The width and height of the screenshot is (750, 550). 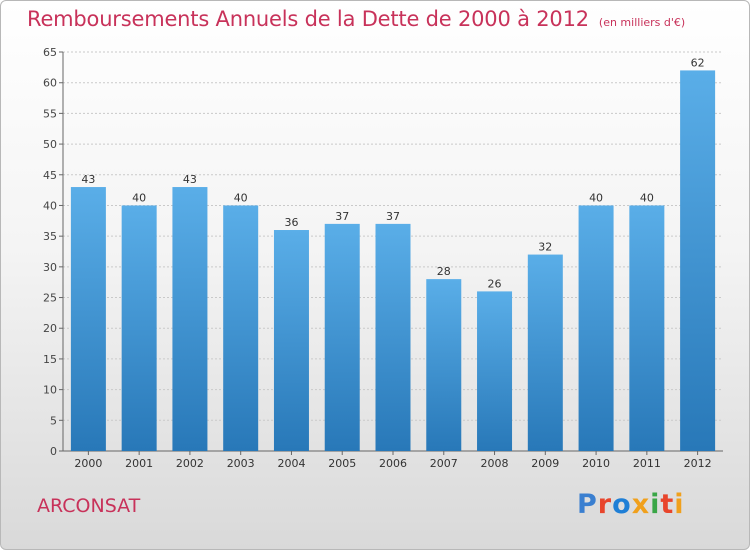 What do you see at coordinates (342, 463) in the screenshot?
I see `x-tick-label: 2005` at bounding box center [342, 463].